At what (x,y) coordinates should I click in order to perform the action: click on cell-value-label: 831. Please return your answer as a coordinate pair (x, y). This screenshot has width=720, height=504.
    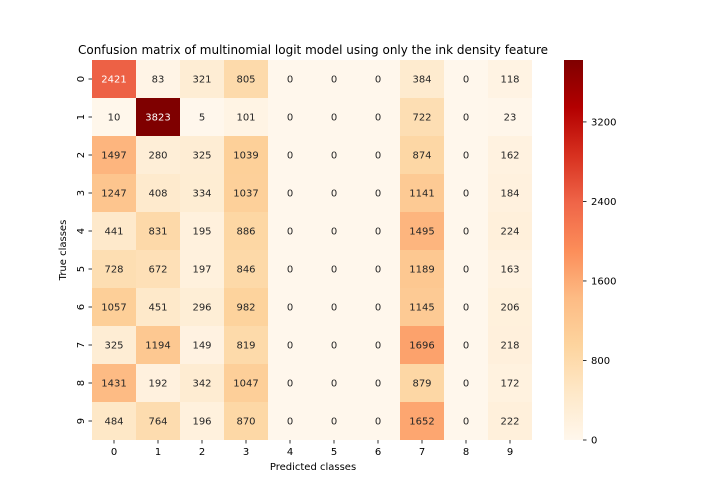
    Looking at the image, I should click on (157, 232).